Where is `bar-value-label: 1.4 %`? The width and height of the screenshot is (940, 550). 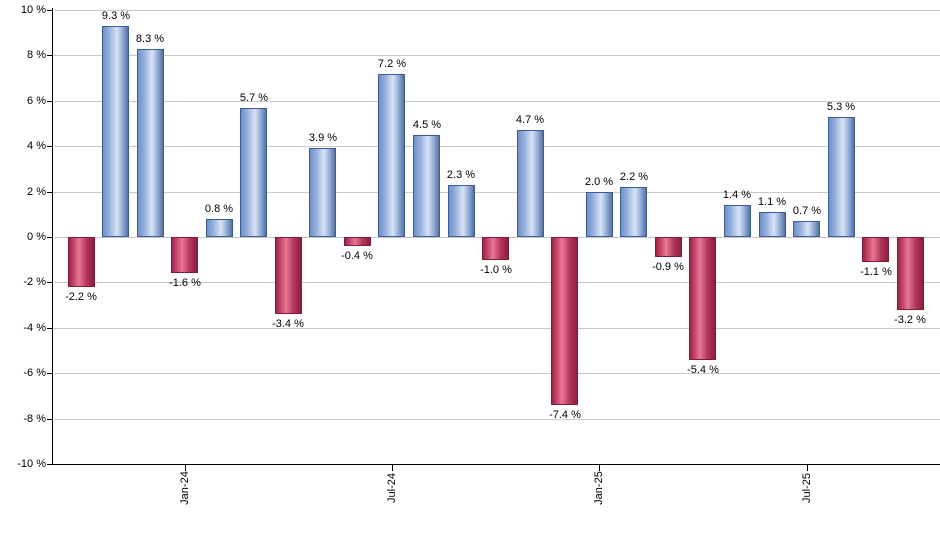 bar-value-label: 1.4 % is located at coordinates (737, 195).